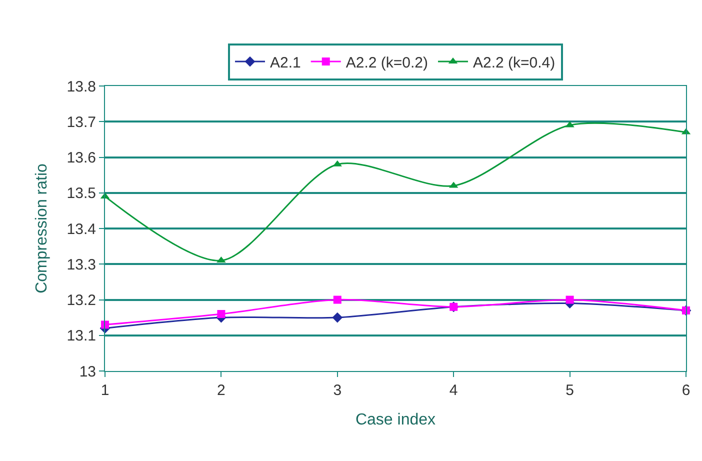 This screenshot has height=461, width=702. I want to click on legend-label: A2.1, so click(285, 63).